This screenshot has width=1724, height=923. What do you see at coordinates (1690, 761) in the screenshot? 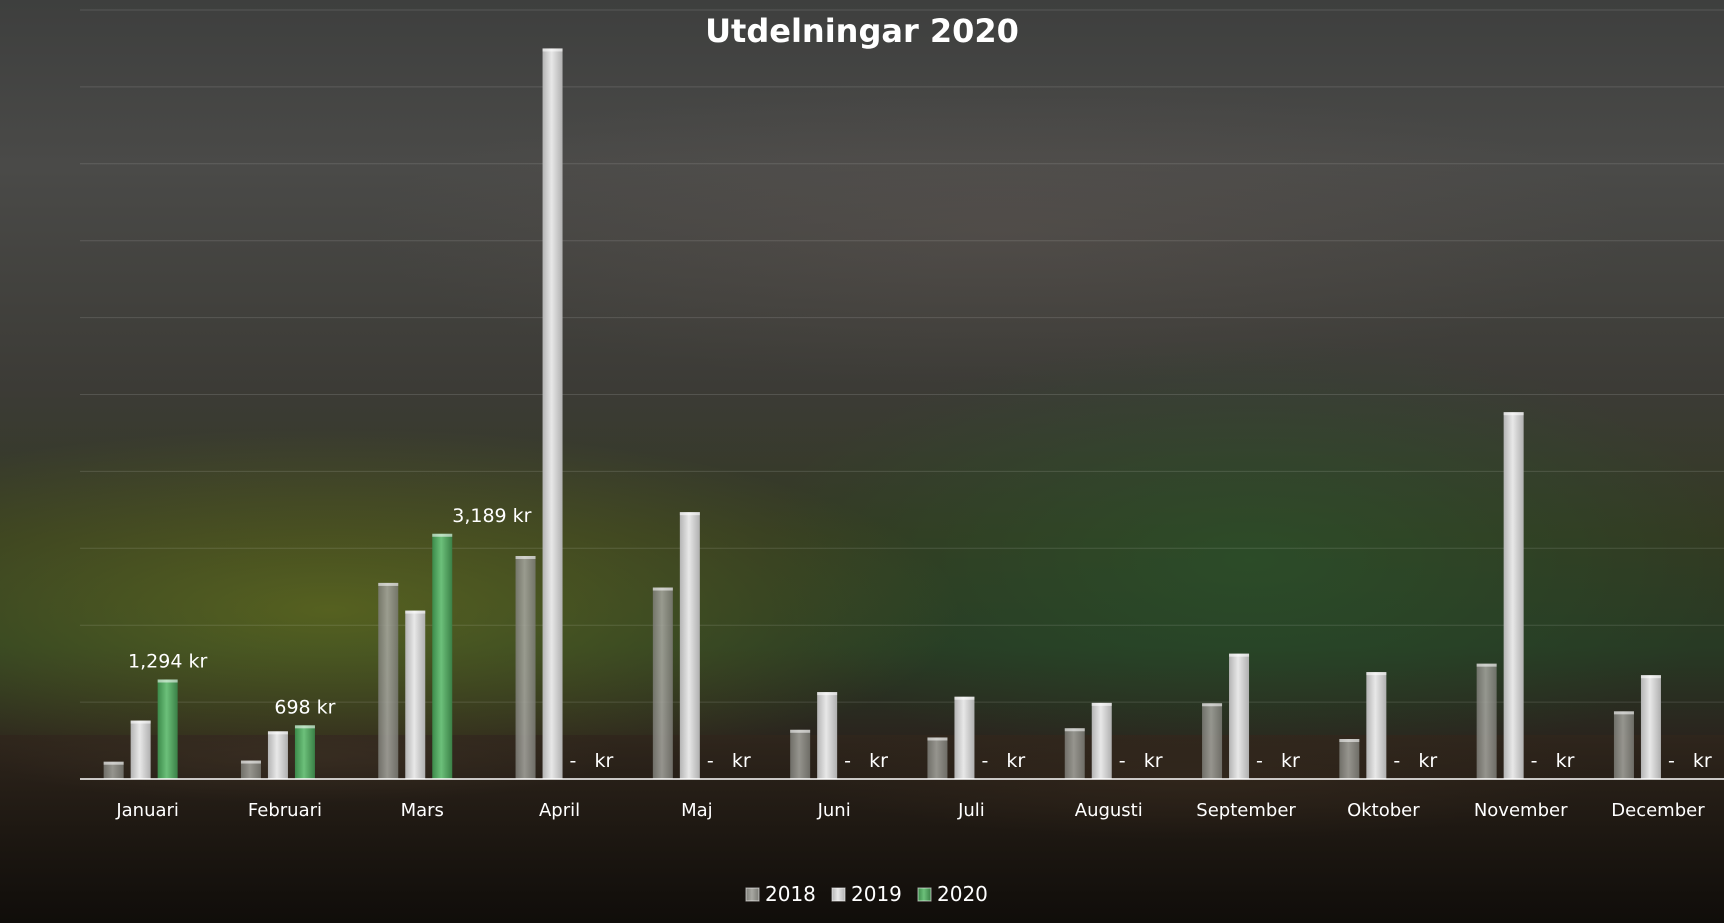
I see `data-label-december: - kr` at bounding box center [1690, 761].